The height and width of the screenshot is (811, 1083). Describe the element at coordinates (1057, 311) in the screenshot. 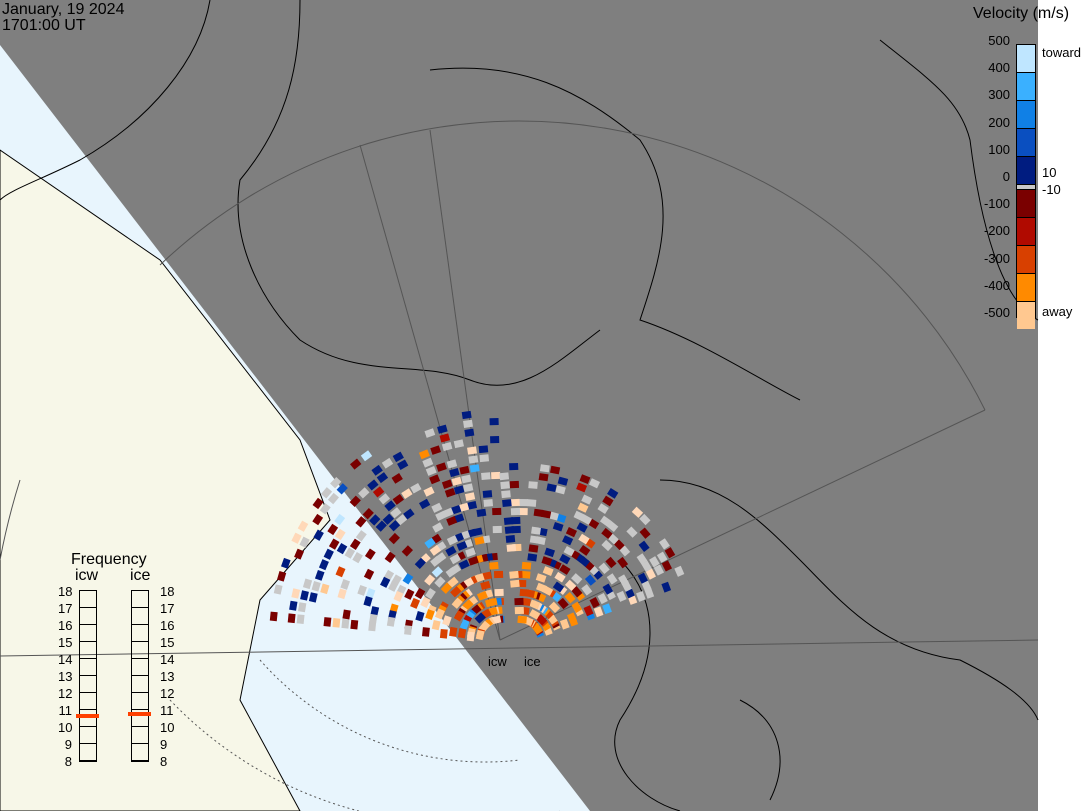

I see `away-label: away` at that location.